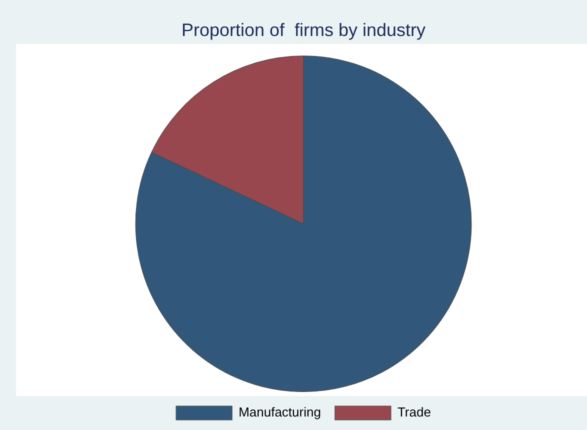  What do you see at coordinates (279, 412) in the screenshot?
I see `legend-label: Manufacturing` at bounding box center [279, 412].